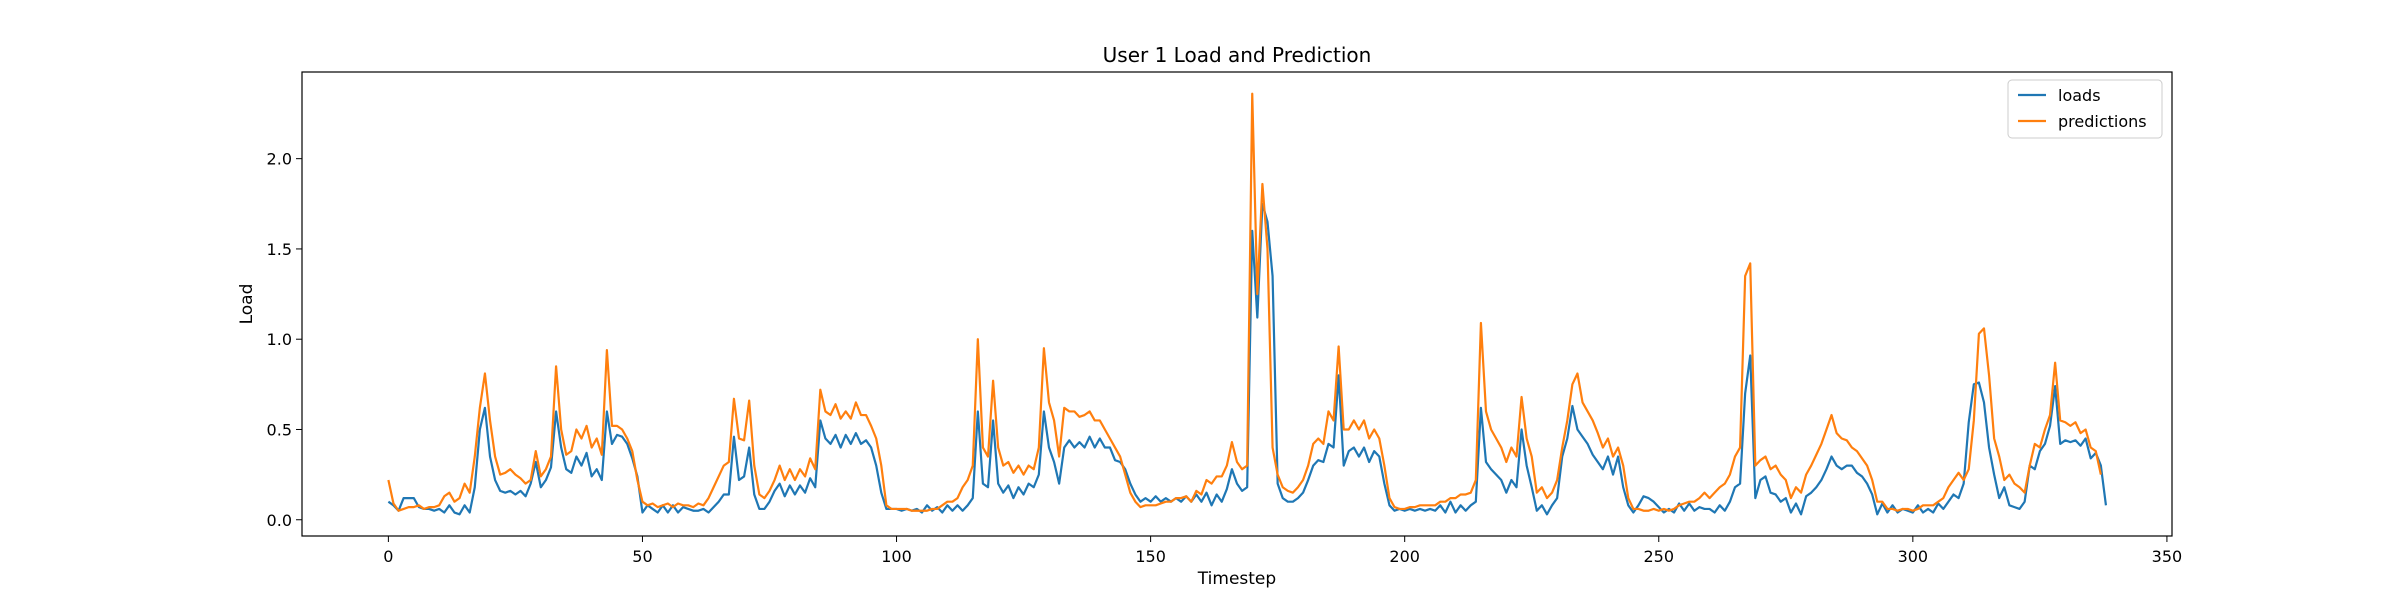 The image size is (2400, 600). What do you see at coordinates (279, 520) in the screenshot?
I see `y-tick-label: 0.0` at bounding box center [279, 520].